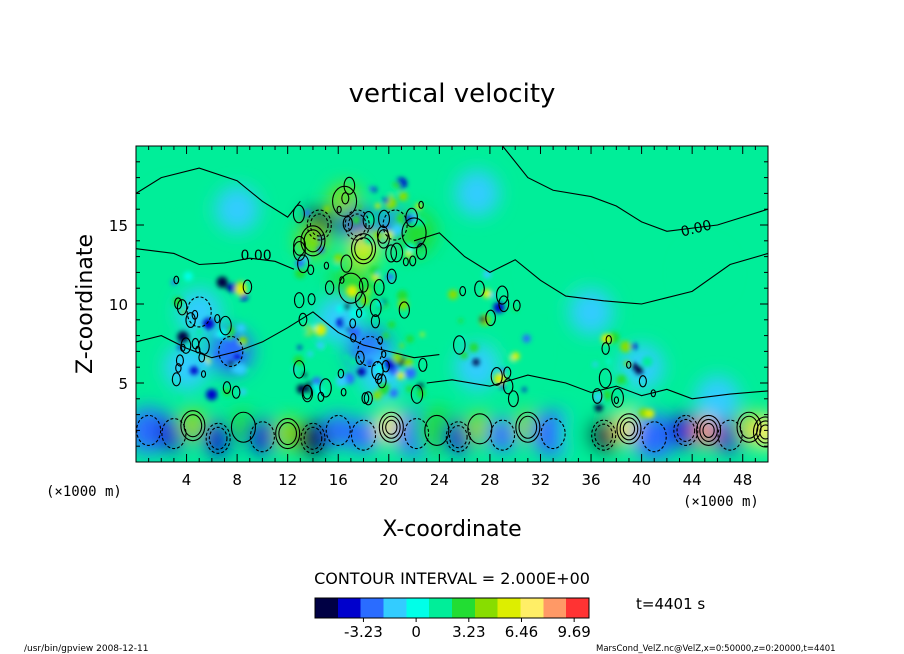  Describe the element at coordinates (590, 480) in the screenshot. I see `x-tick-label: 36` at that location.